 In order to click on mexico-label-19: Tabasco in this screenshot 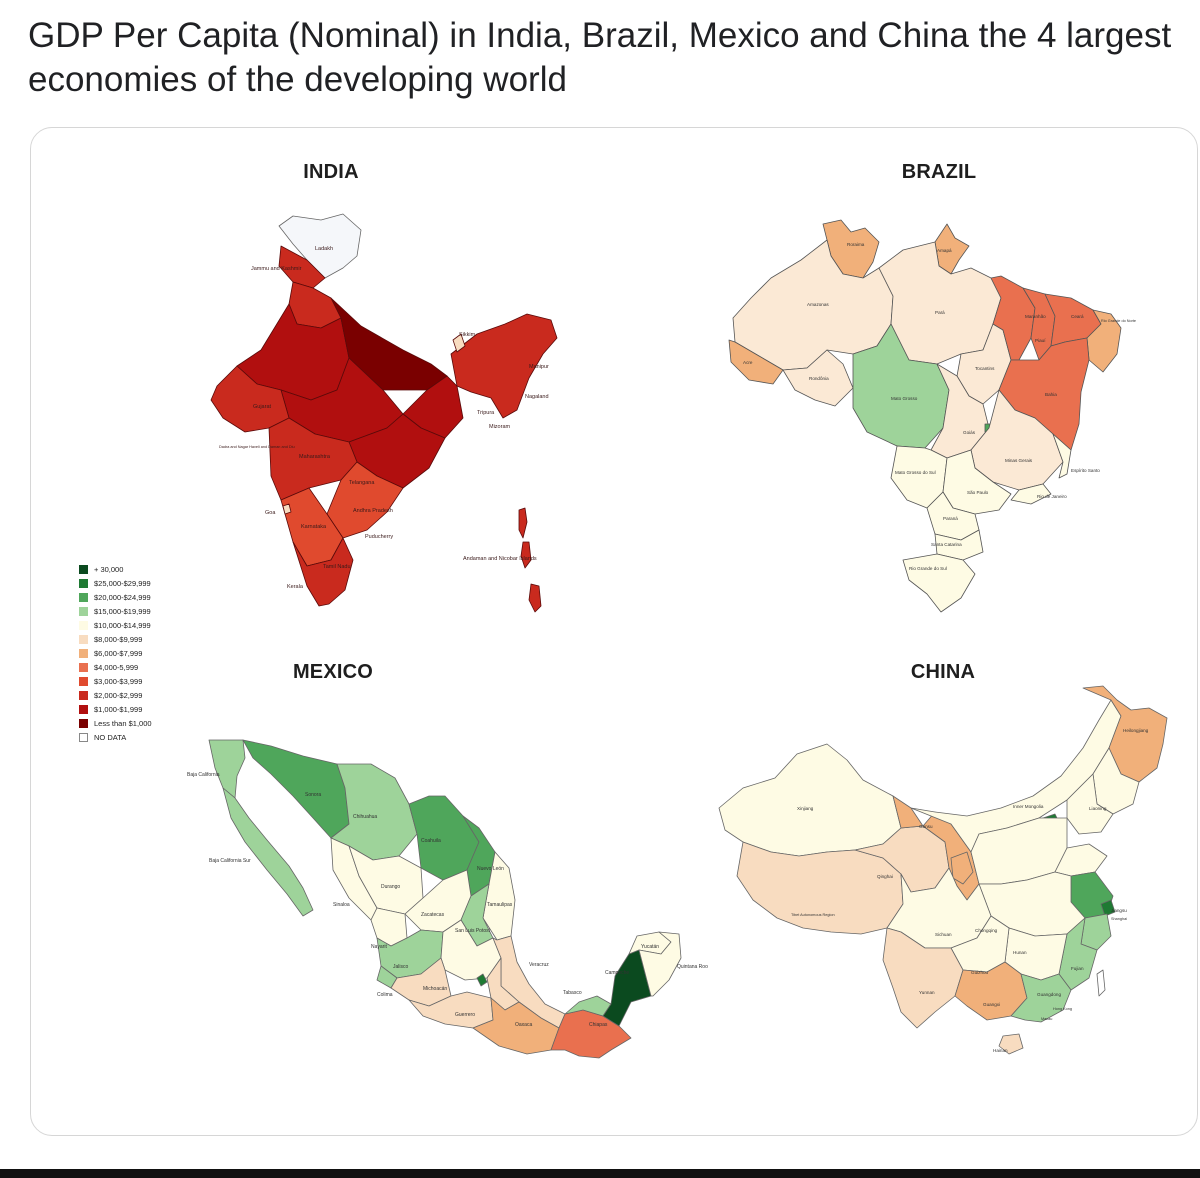, I will do `click(572, 993)`.